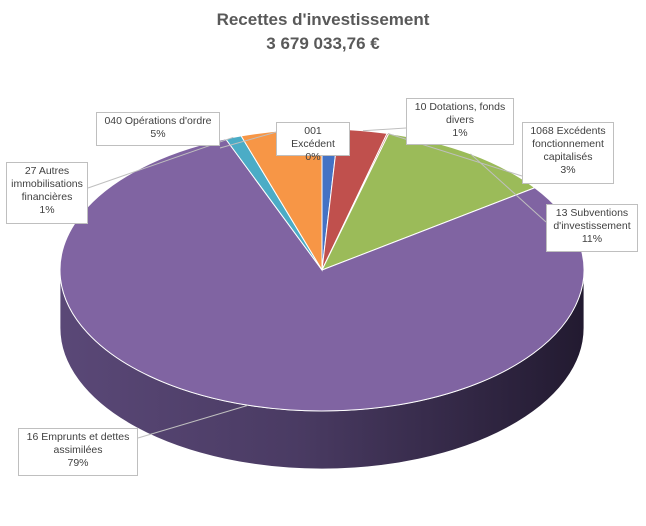  Describe the element at coordinates (568, 170) in the screenshot. I see `slice-label-percent: 3%` at that location.